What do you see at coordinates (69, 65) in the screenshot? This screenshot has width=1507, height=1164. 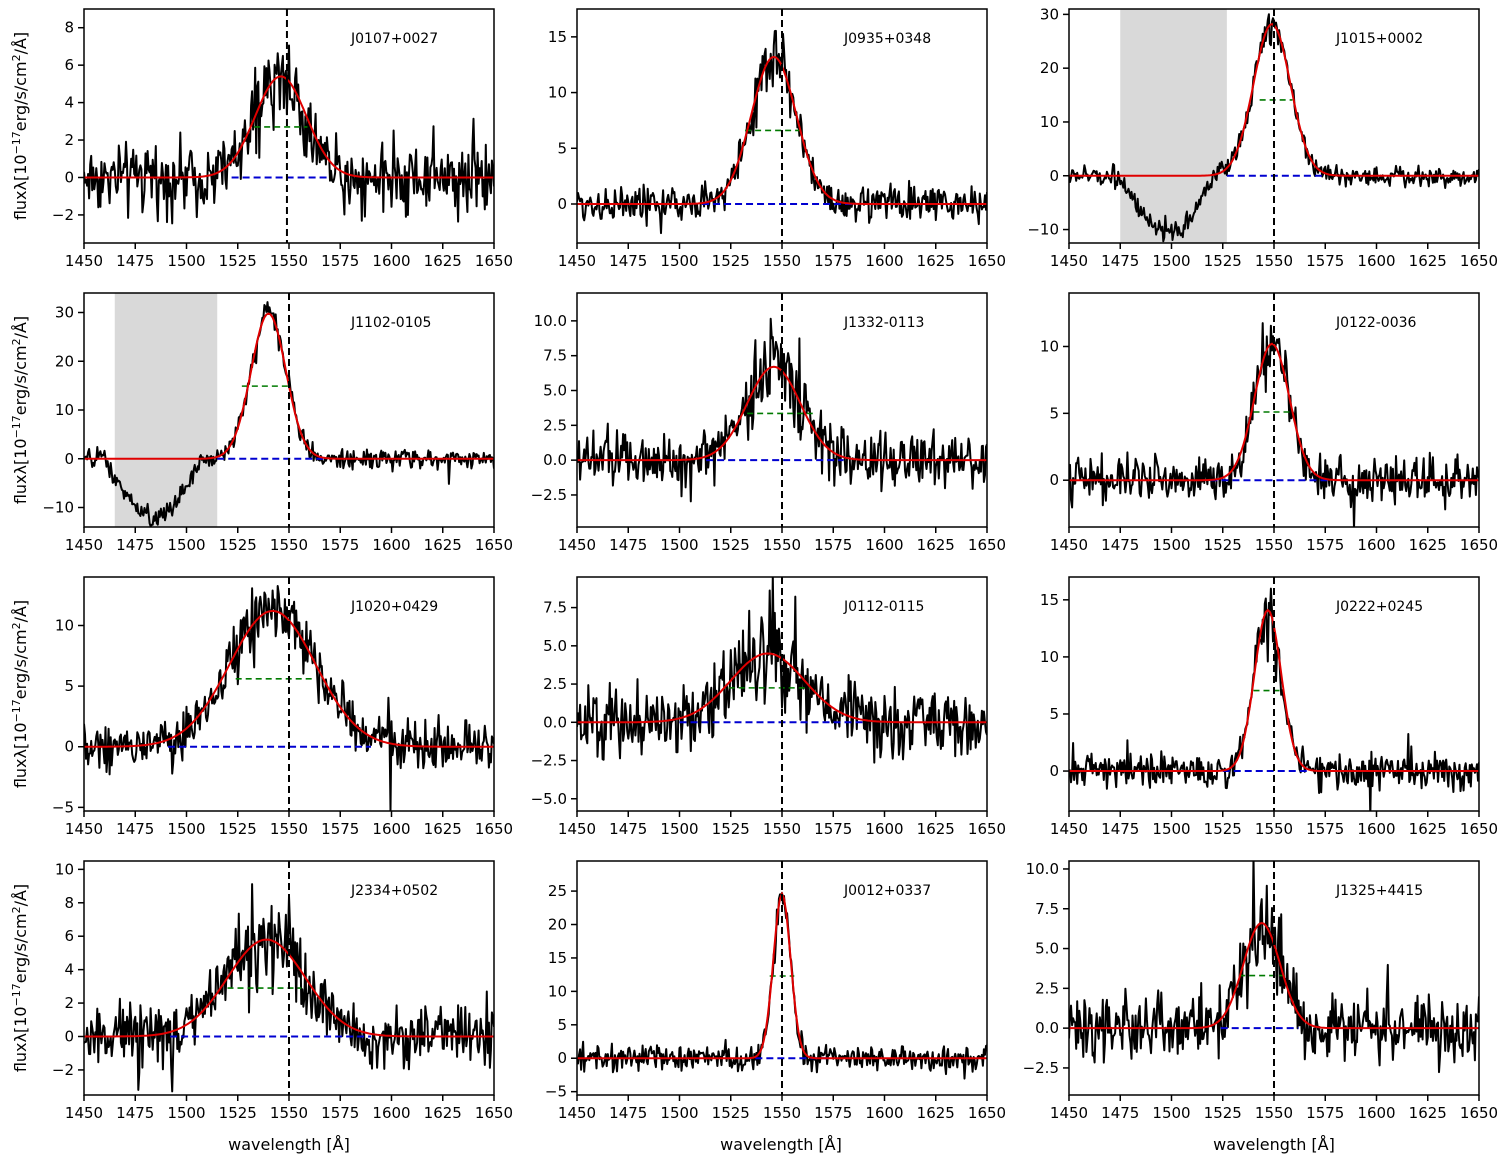 I see `y-tick-label: 6` at bounding box center [69, 65].